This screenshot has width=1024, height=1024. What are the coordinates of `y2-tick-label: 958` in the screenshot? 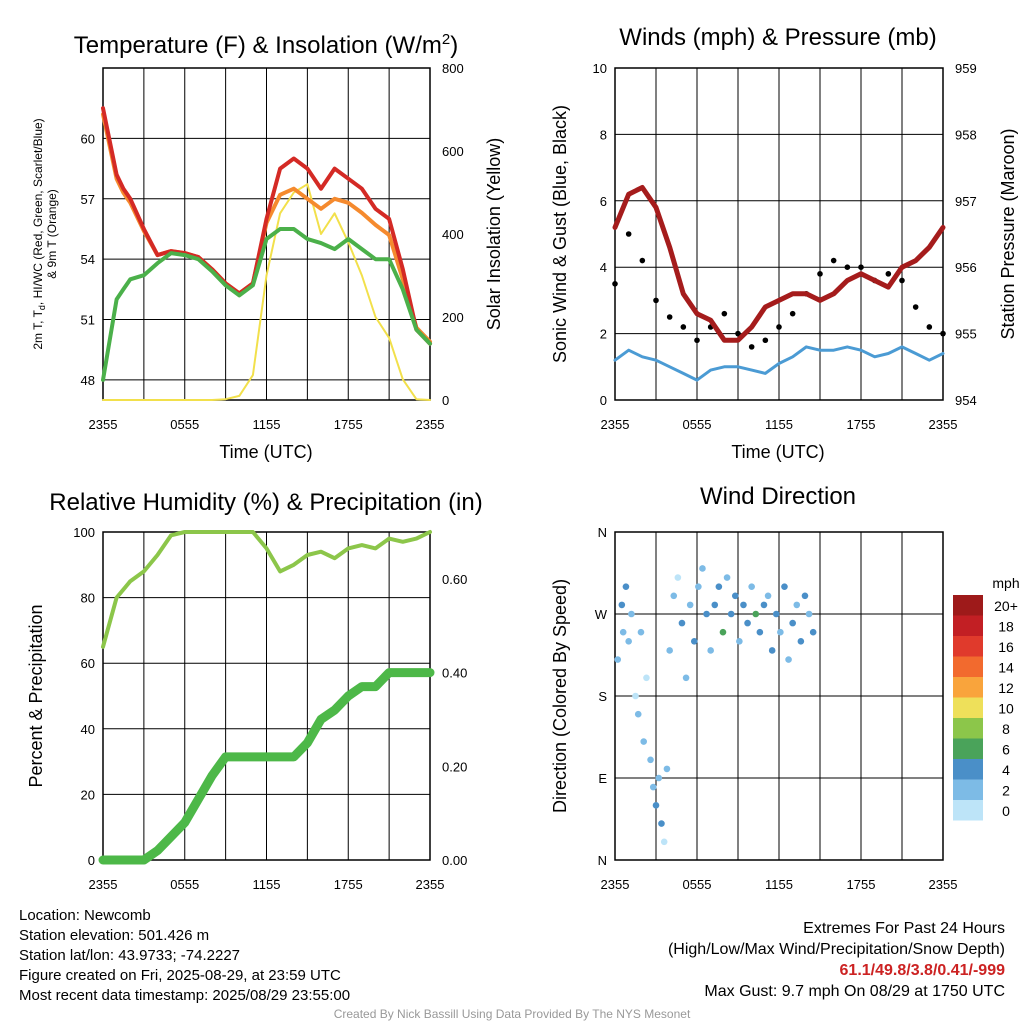 It's located at (966, 134).